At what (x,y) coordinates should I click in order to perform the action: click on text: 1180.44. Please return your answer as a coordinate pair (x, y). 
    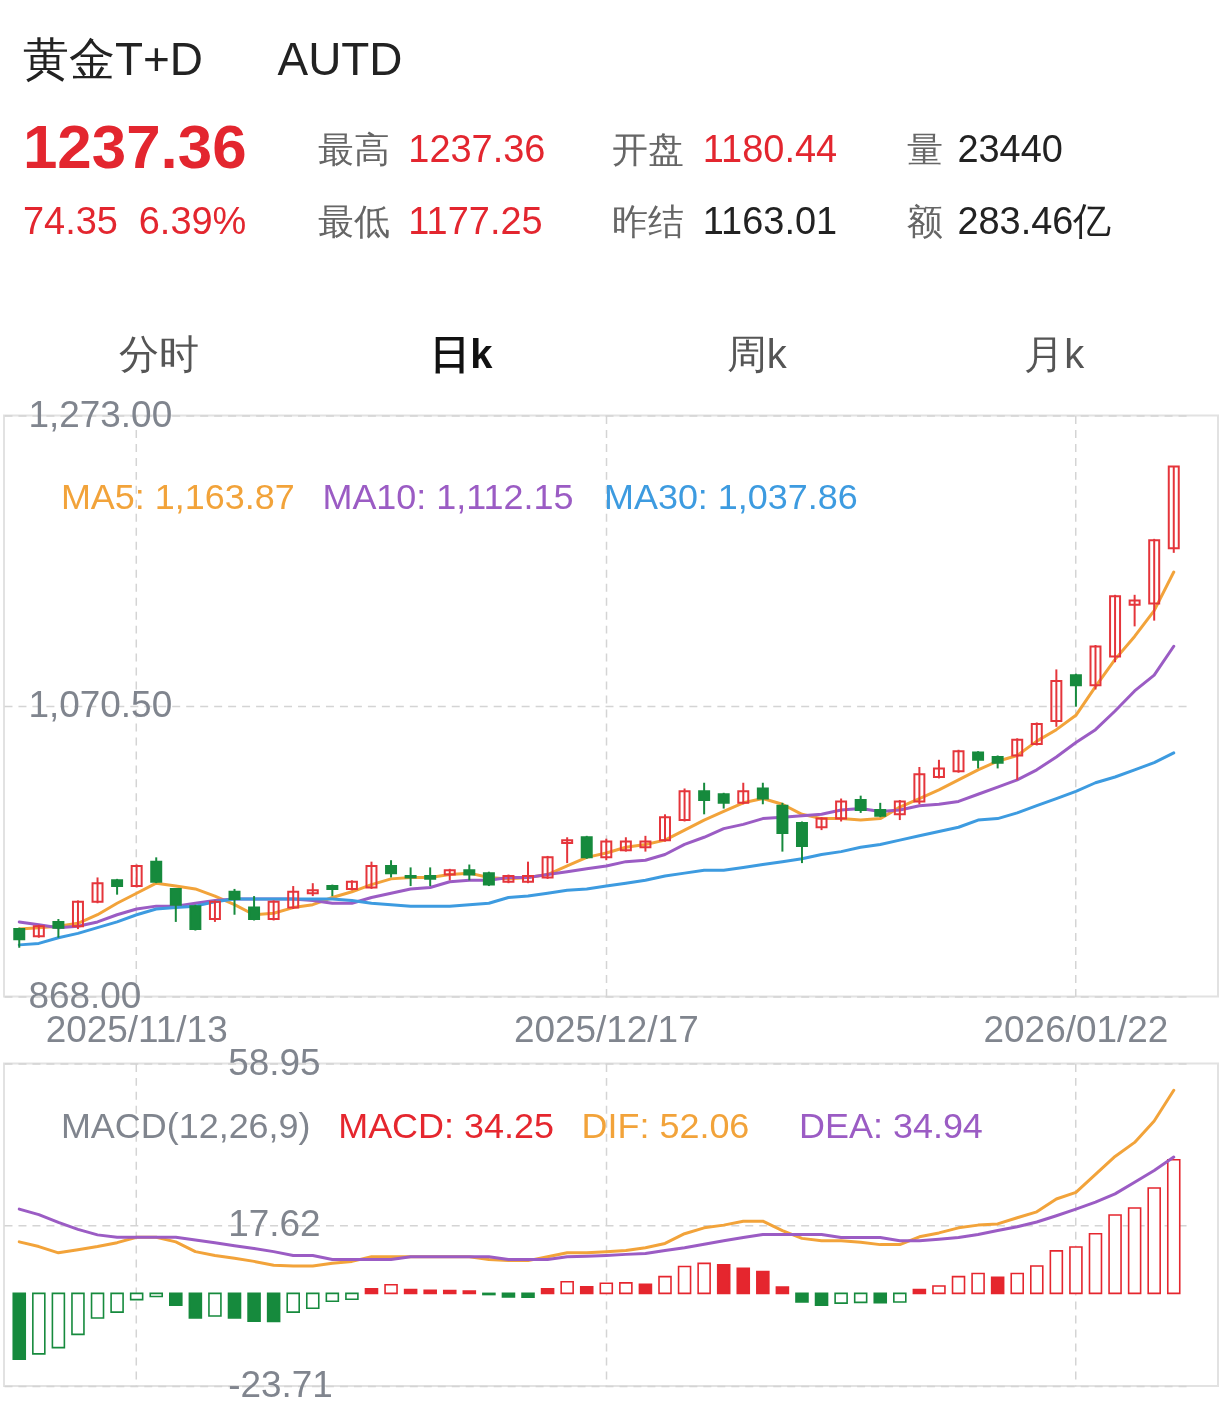
    Looking at the image, I should click on (770, 148).